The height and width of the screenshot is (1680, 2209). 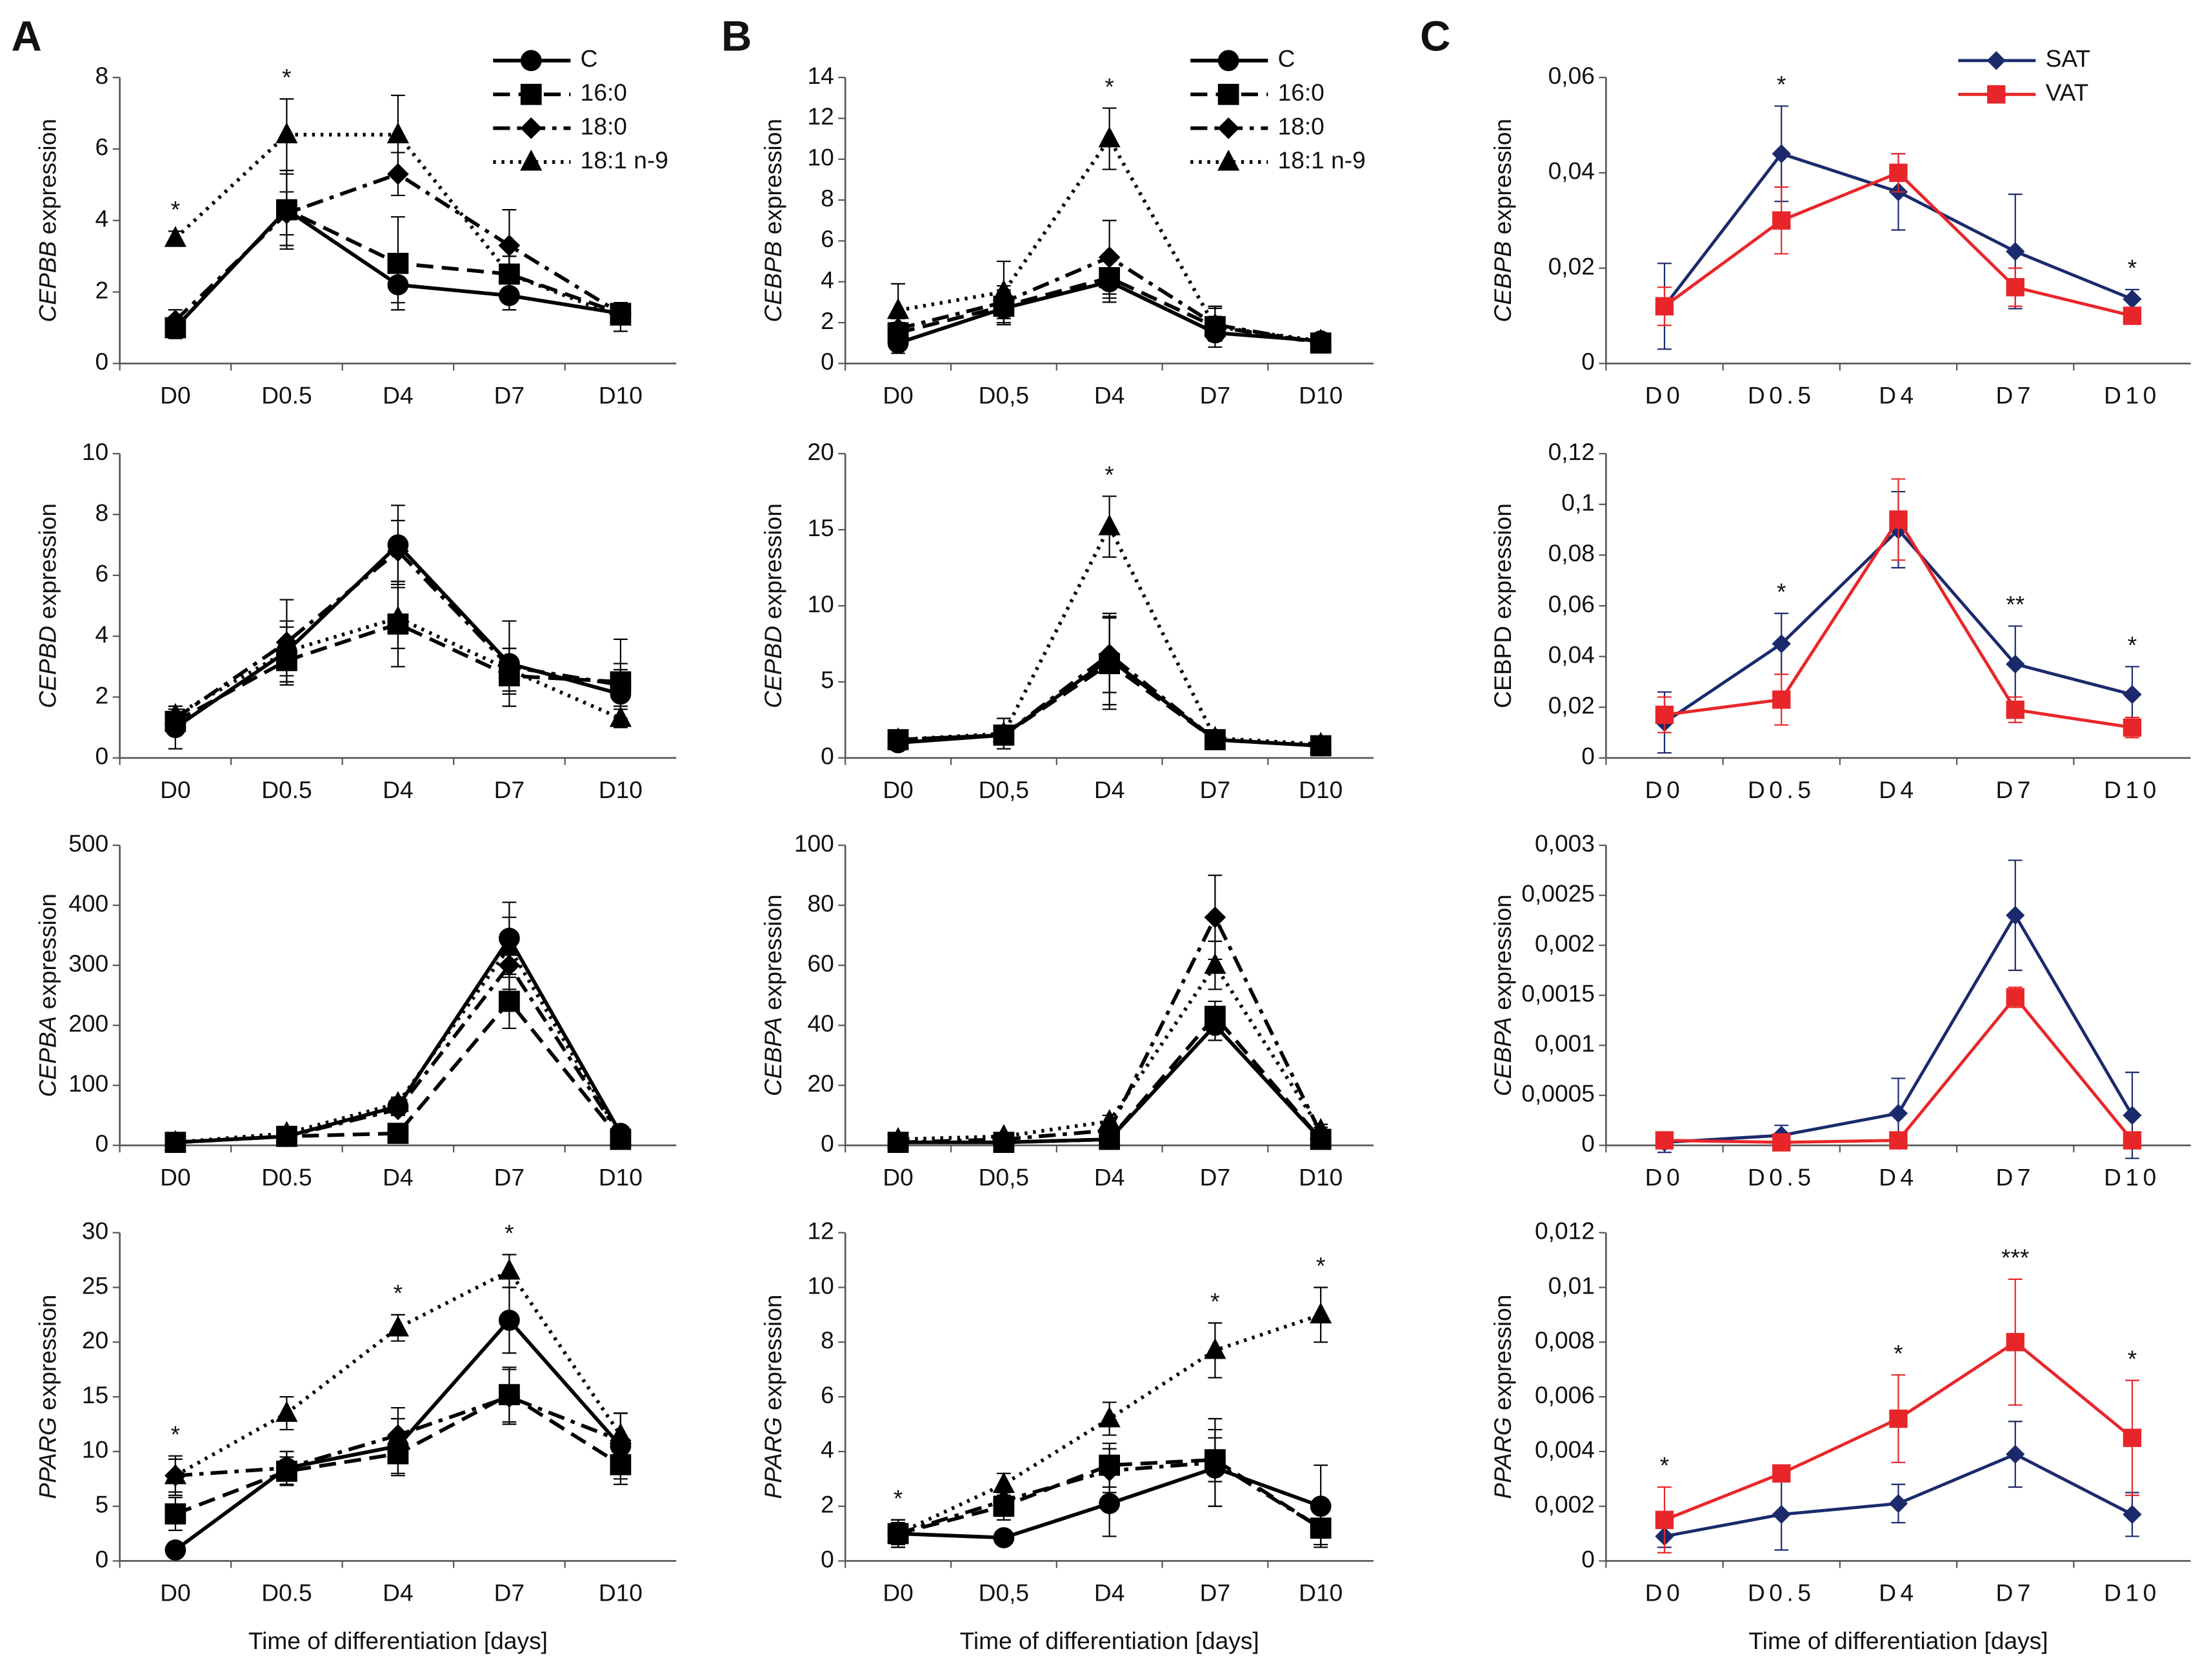 What do you see at coordinates (1502, 995) in the screenshot?
I see `y-axis-label: CEBPA expression` at bounding box center [1502, 995].